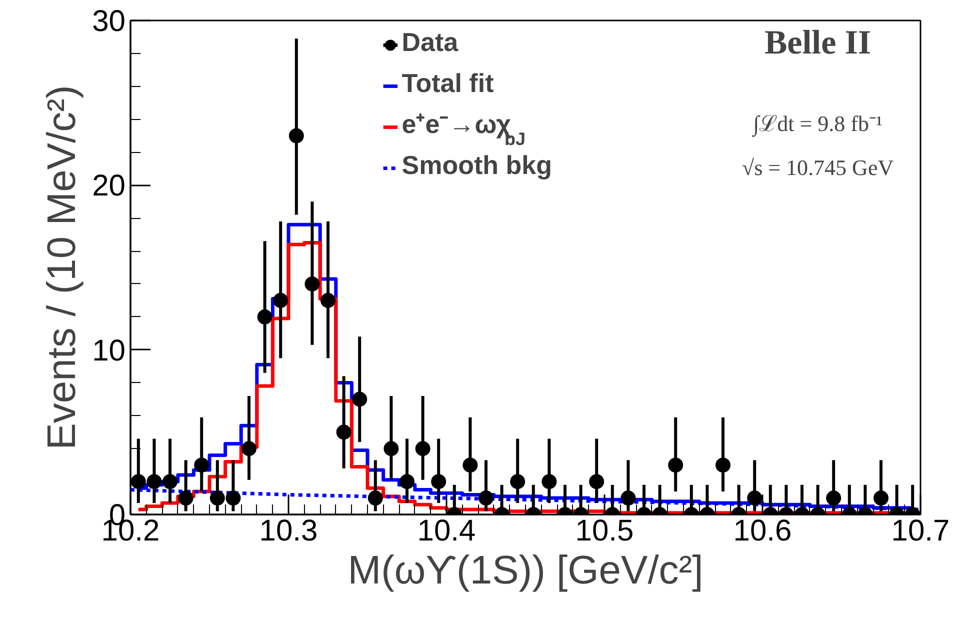 The image size is (954, 628). I want to click on legend-label: Total fit, so click(448, 83).